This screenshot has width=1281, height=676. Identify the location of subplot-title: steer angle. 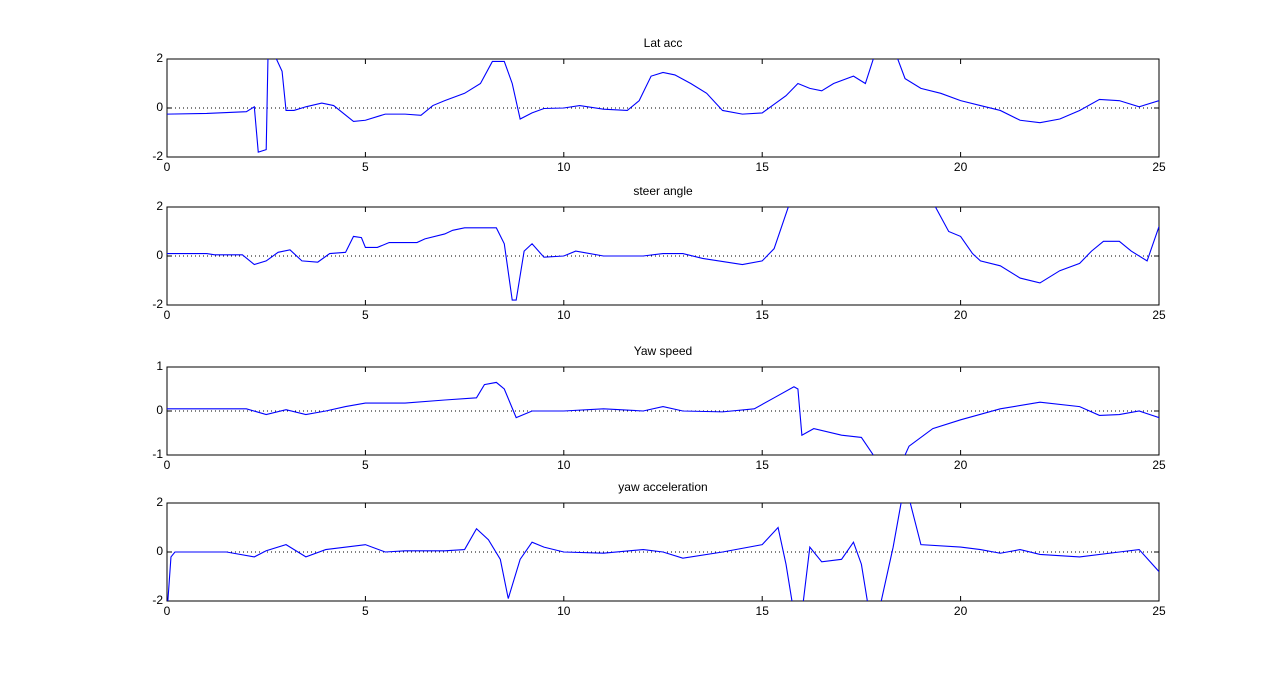
(663, 191).